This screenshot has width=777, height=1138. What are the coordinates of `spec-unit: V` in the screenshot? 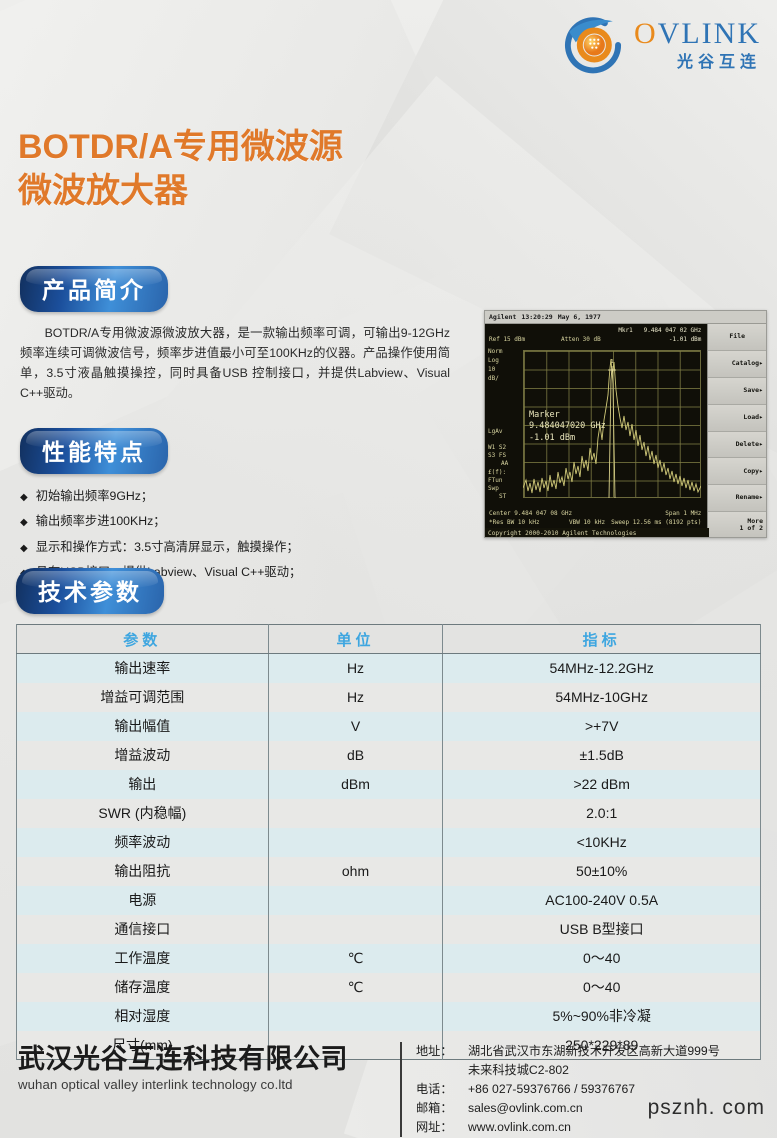 It's located at (355, 726).